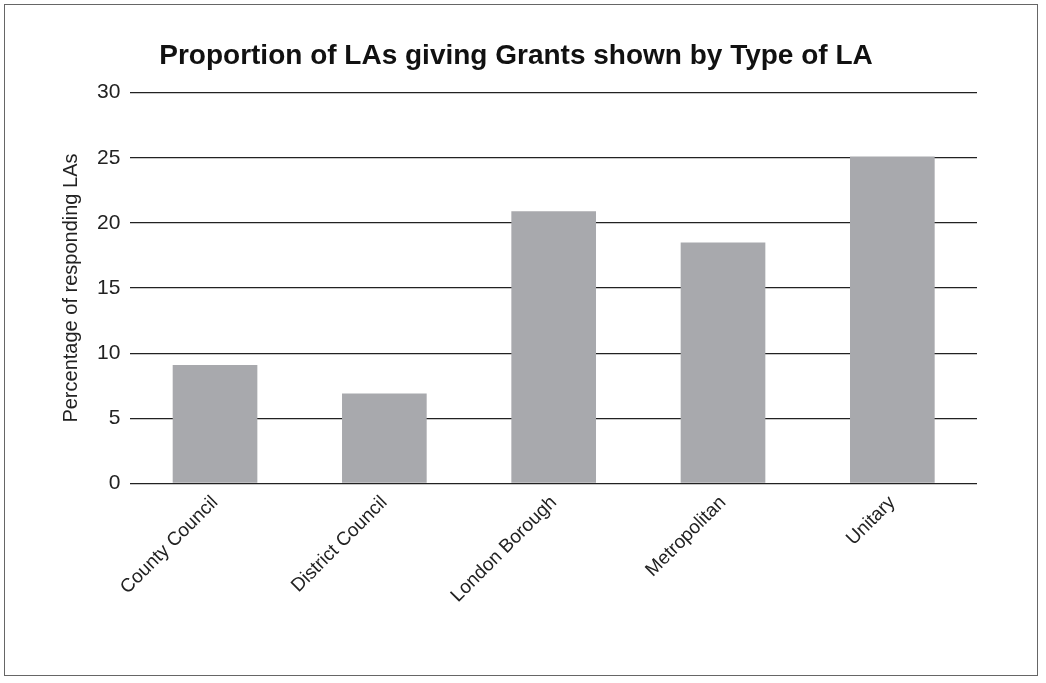 The width and height of the screenshot is (1046, 683). Describe the element at coordinates (109, 352) in the screenshot. I see `y-tick-label: 10` at that location.